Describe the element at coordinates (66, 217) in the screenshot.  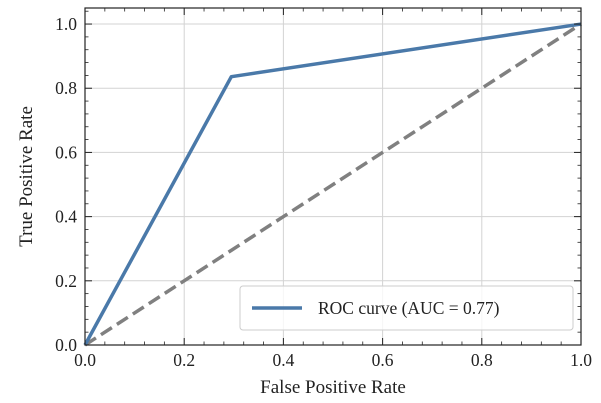
I see `y-tick-label: 0.4` at that location.